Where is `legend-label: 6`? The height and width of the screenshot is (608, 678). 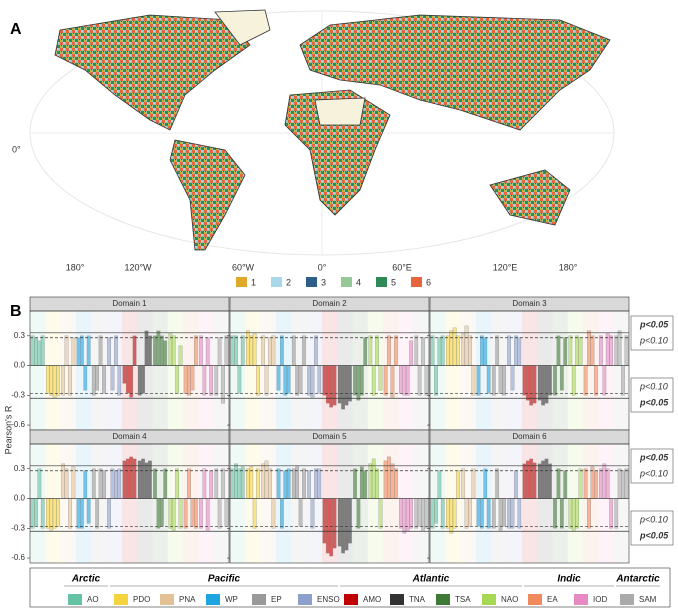
legend-label: 6 is located at coordinates (428, 282).